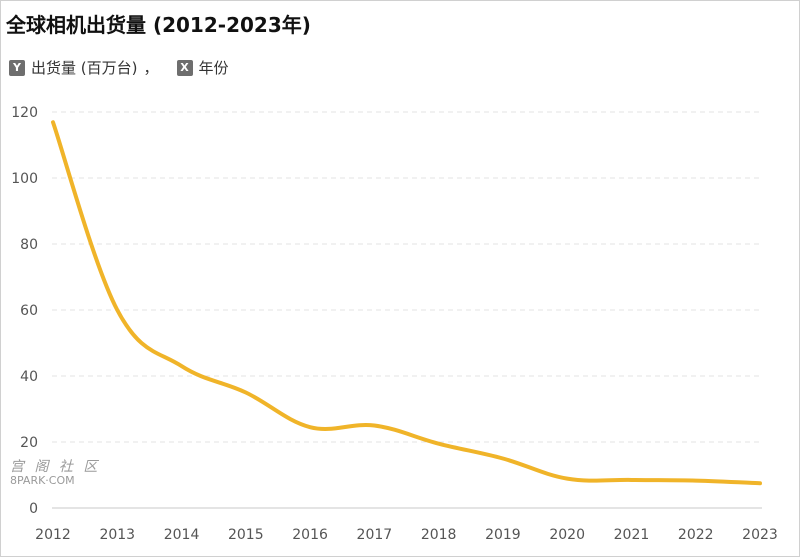  Describe the element at coordinates (503, 535) in the screenshot. I see `x-tick-label: 2019` at that location.